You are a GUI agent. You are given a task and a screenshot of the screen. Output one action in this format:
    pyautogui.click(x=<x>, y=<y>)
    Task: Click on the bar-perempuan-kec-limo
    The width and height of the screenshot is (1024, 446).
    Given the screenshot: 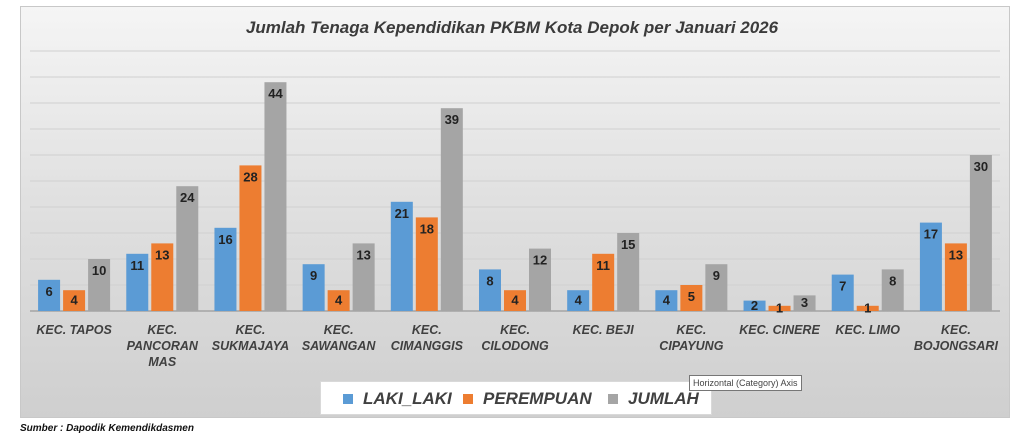 What is the action you would take?
    pyautogui.click(x=867, y=308)
    